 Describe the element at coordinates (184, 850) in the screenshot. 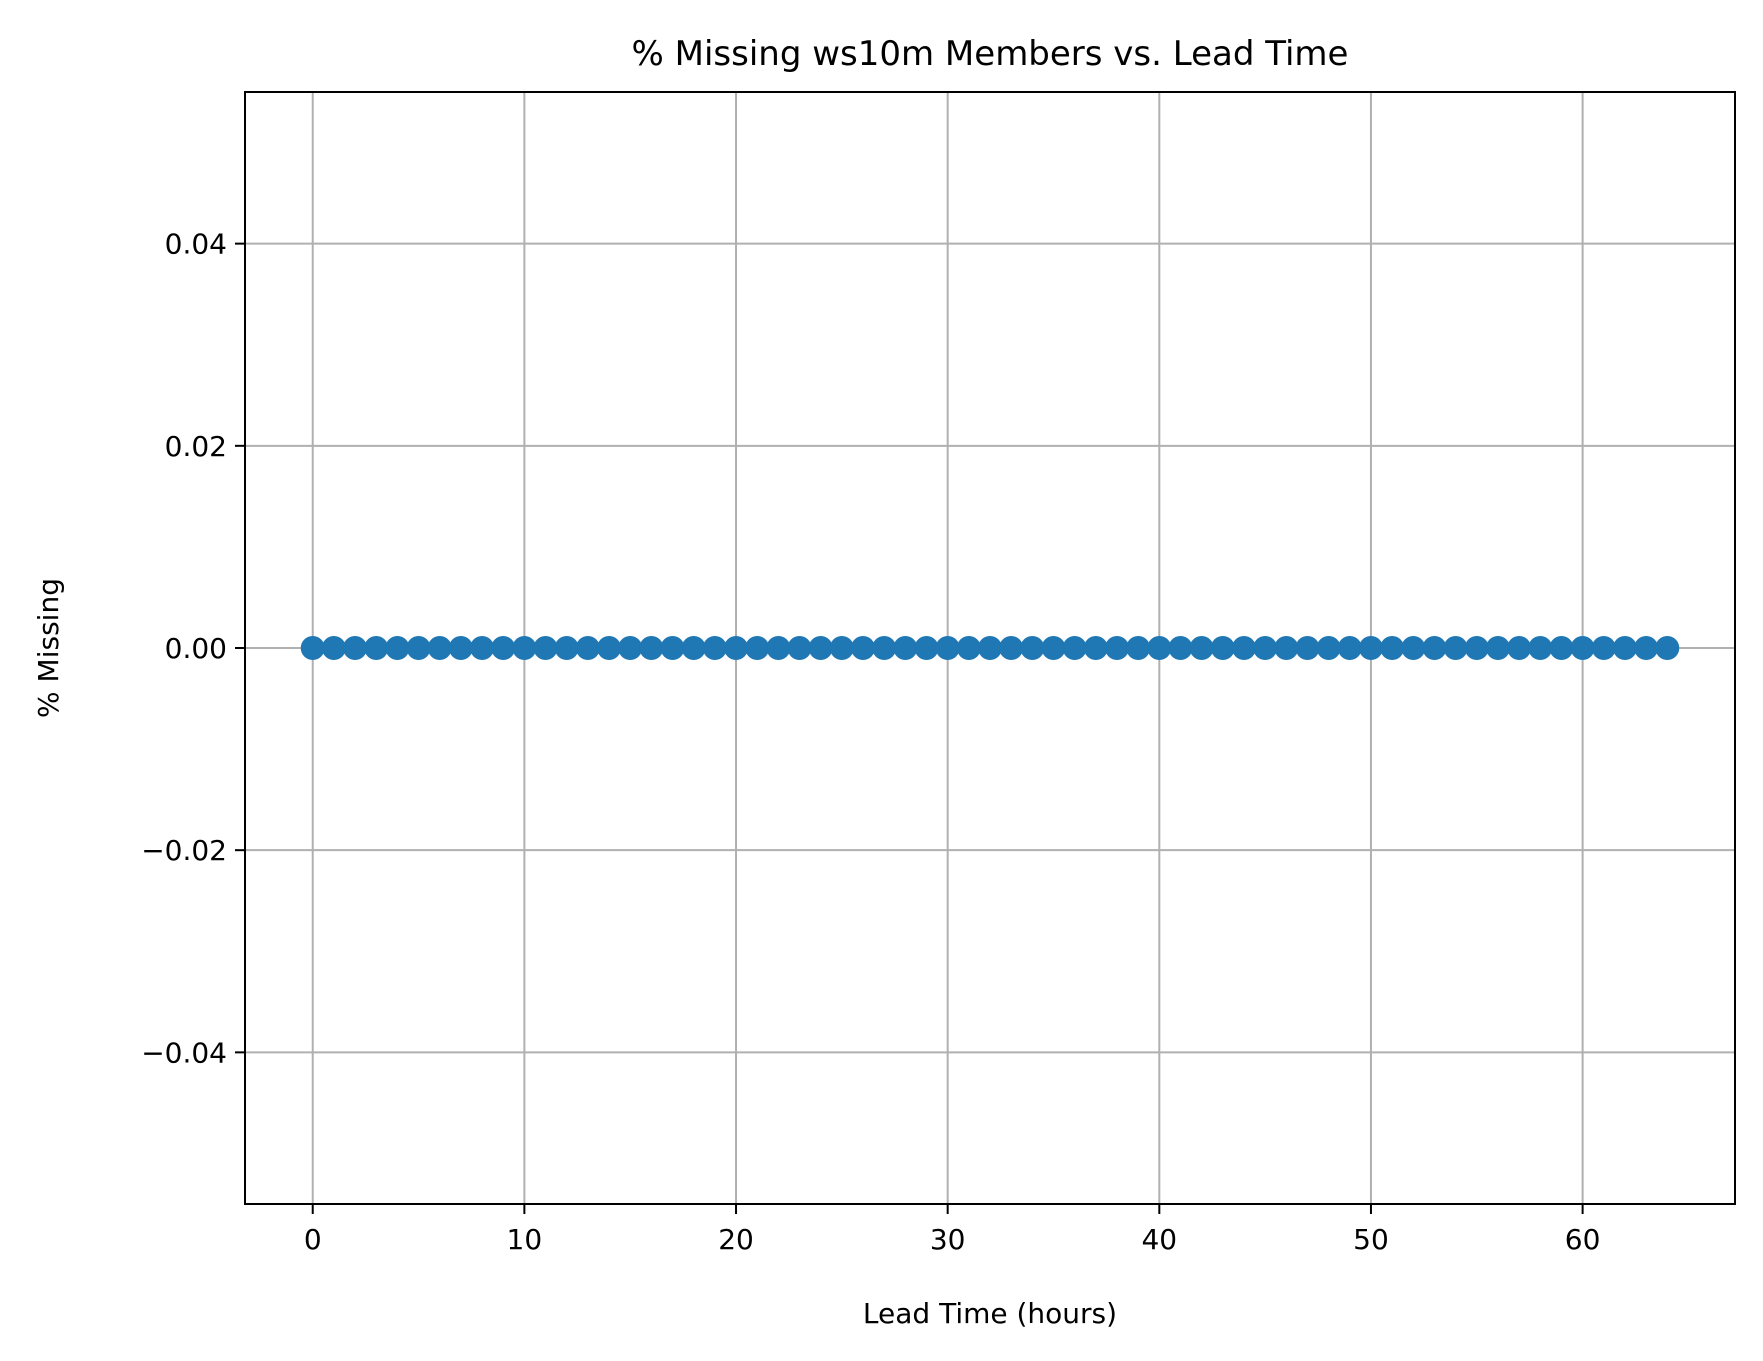

I see `y-tick-label: −0.02` at that location.